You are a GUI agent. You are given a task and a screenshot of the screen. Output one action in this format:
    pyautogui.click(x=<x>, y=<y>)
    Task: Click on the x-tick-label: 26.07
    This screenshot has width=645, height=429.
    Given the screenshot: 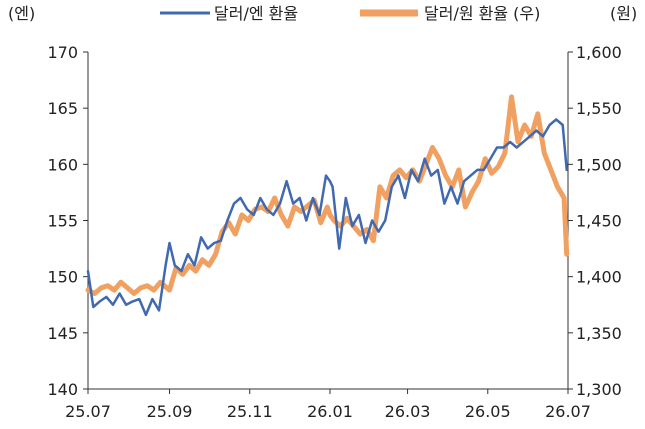 What is the action you would take?
    pyautogui.click(x=568, y=411)
    